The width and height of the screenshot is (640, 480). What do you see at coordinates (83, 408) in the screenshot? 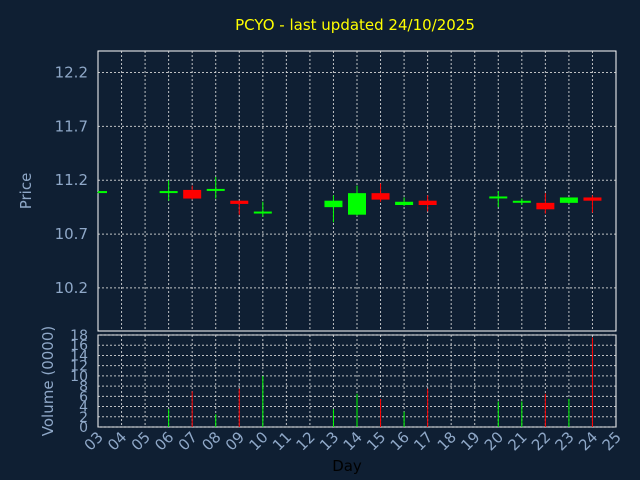
I see `volume-tick-label: 4` at bounding box center [83, 408].